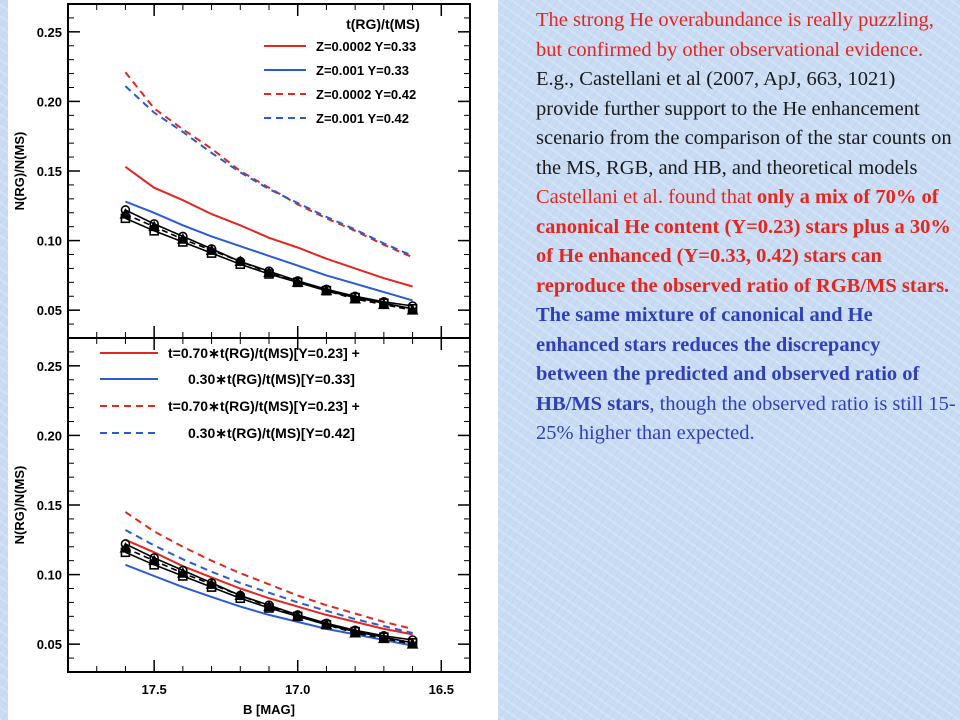 The height and width of the screenshot is (720, 960). Describe the element at coordinates (271, 379) in the screenshot. I see `legend-label: 0.30∗t(RG)/t(MS)[Y=0.33]` at that location.